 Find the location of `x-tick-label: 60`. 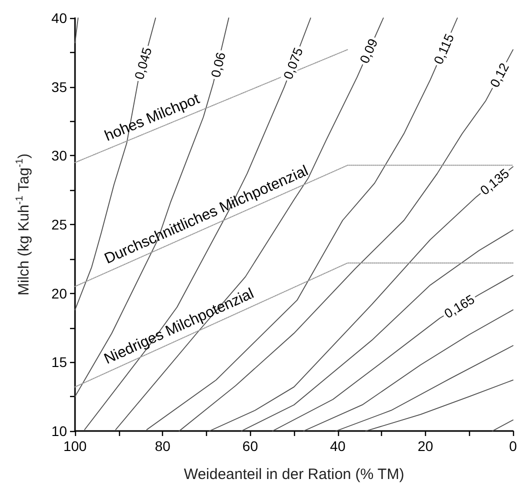

x-tick-label: 60 is located at coordinates (250, 446).